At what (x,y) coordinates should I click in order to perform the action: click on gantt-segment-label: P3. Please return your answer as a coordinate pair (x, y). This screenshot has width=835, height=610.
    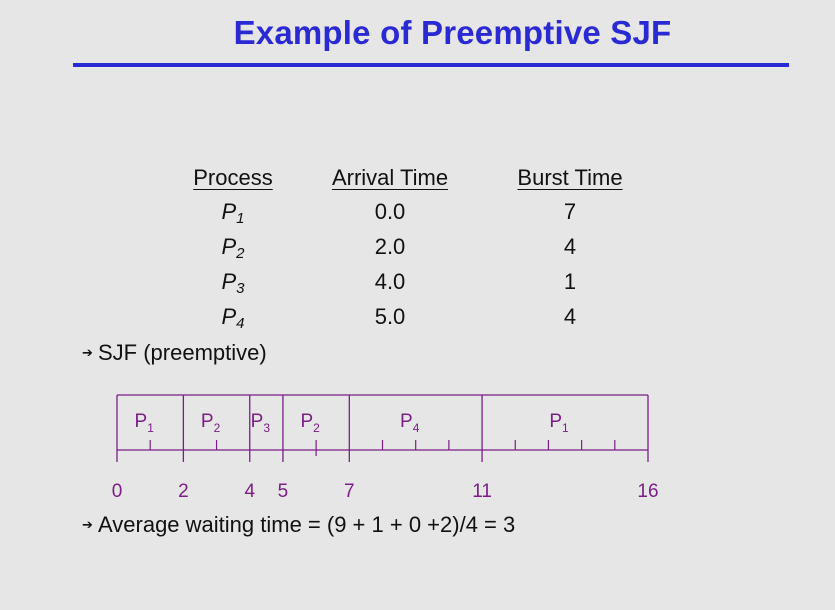
    Looking at the image, I should click on (261, 423).